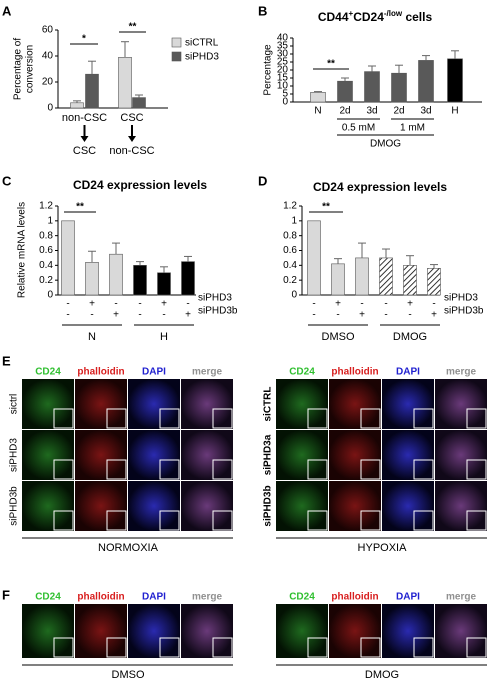 This screenshot has width=489, height=685. Describe the element at coordinates (285, 94) in the screenshot. I see `y-tick-label: 5` at that location.